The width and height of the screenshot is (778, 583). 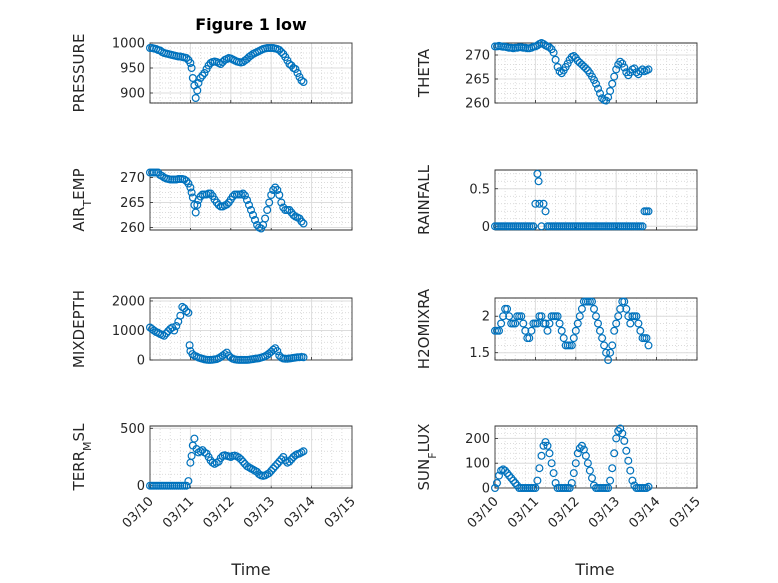 I want to click on y-axis-label: SUNFLUX, so click(x=427, y=457).